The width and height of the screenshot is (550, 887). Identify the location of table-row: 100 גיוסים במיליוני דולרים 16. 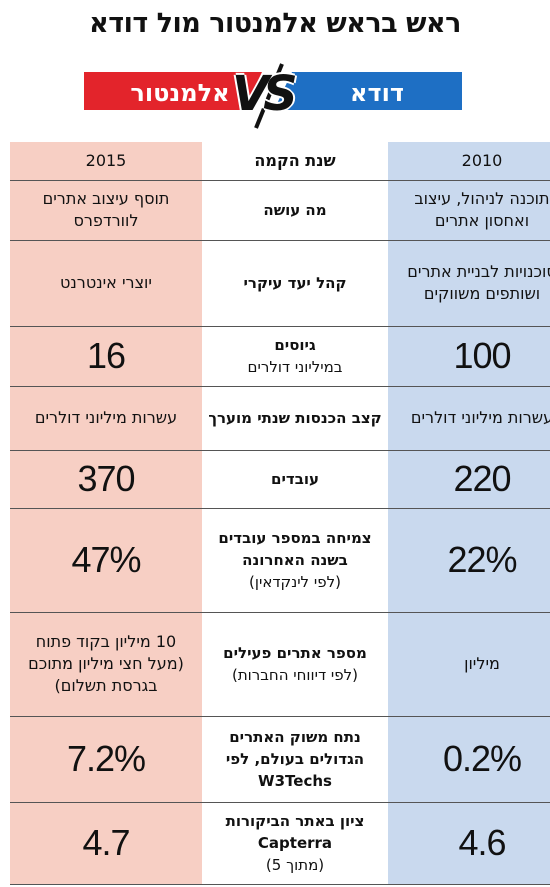
(280, 356).